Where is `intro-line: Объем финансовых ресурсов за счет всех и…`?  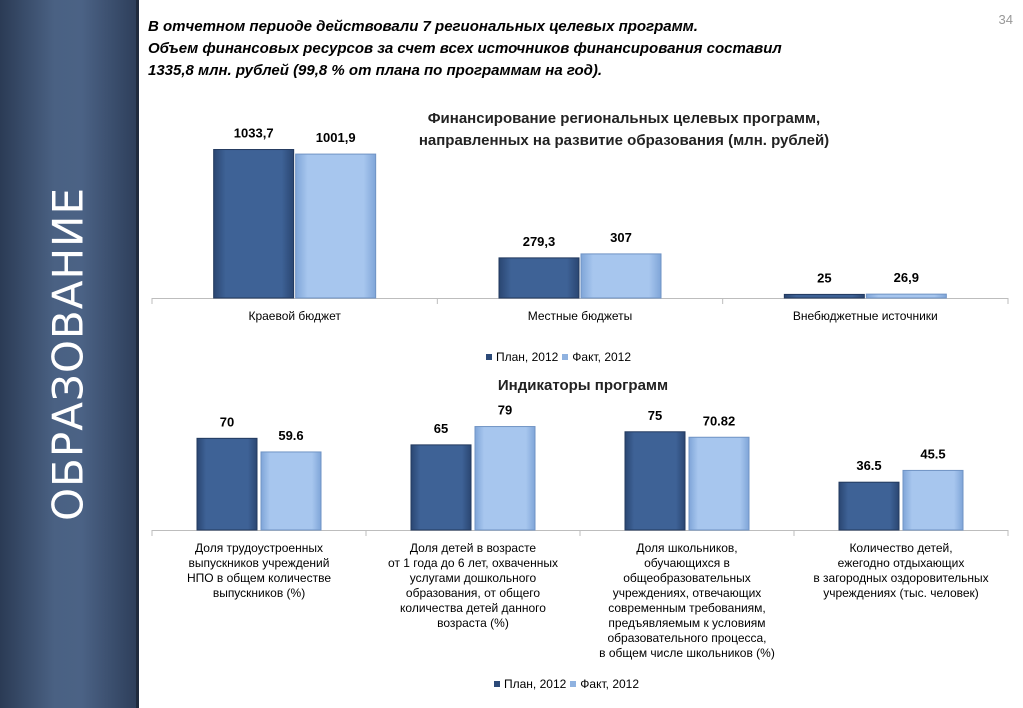
intro-line: Объем финансовых ресурсов за счет всех и… is located at coordinates (465, 48).